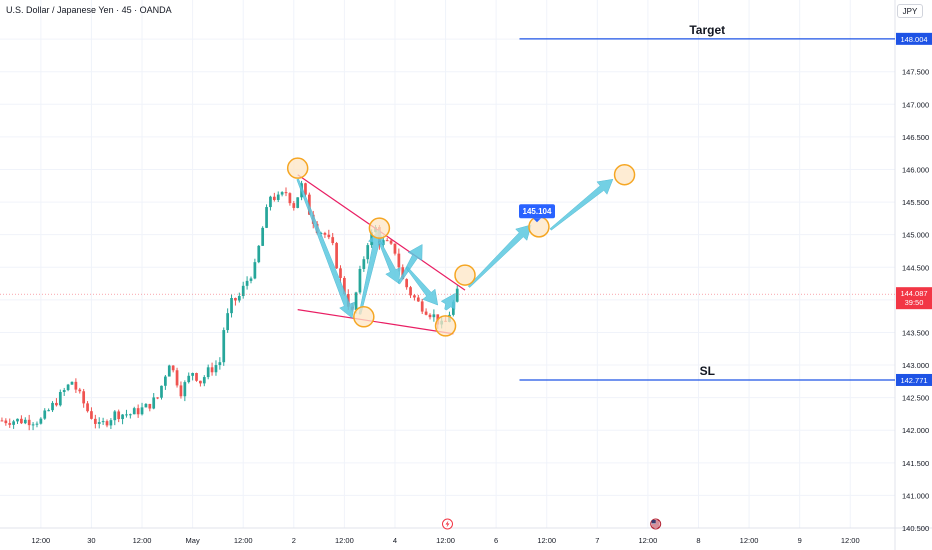 This screenshot has width=932, height=550. What do you see at coordinates (910, 11) in the screenshot?
I see `currency-button: JPY` at bounding box center [910, 11].